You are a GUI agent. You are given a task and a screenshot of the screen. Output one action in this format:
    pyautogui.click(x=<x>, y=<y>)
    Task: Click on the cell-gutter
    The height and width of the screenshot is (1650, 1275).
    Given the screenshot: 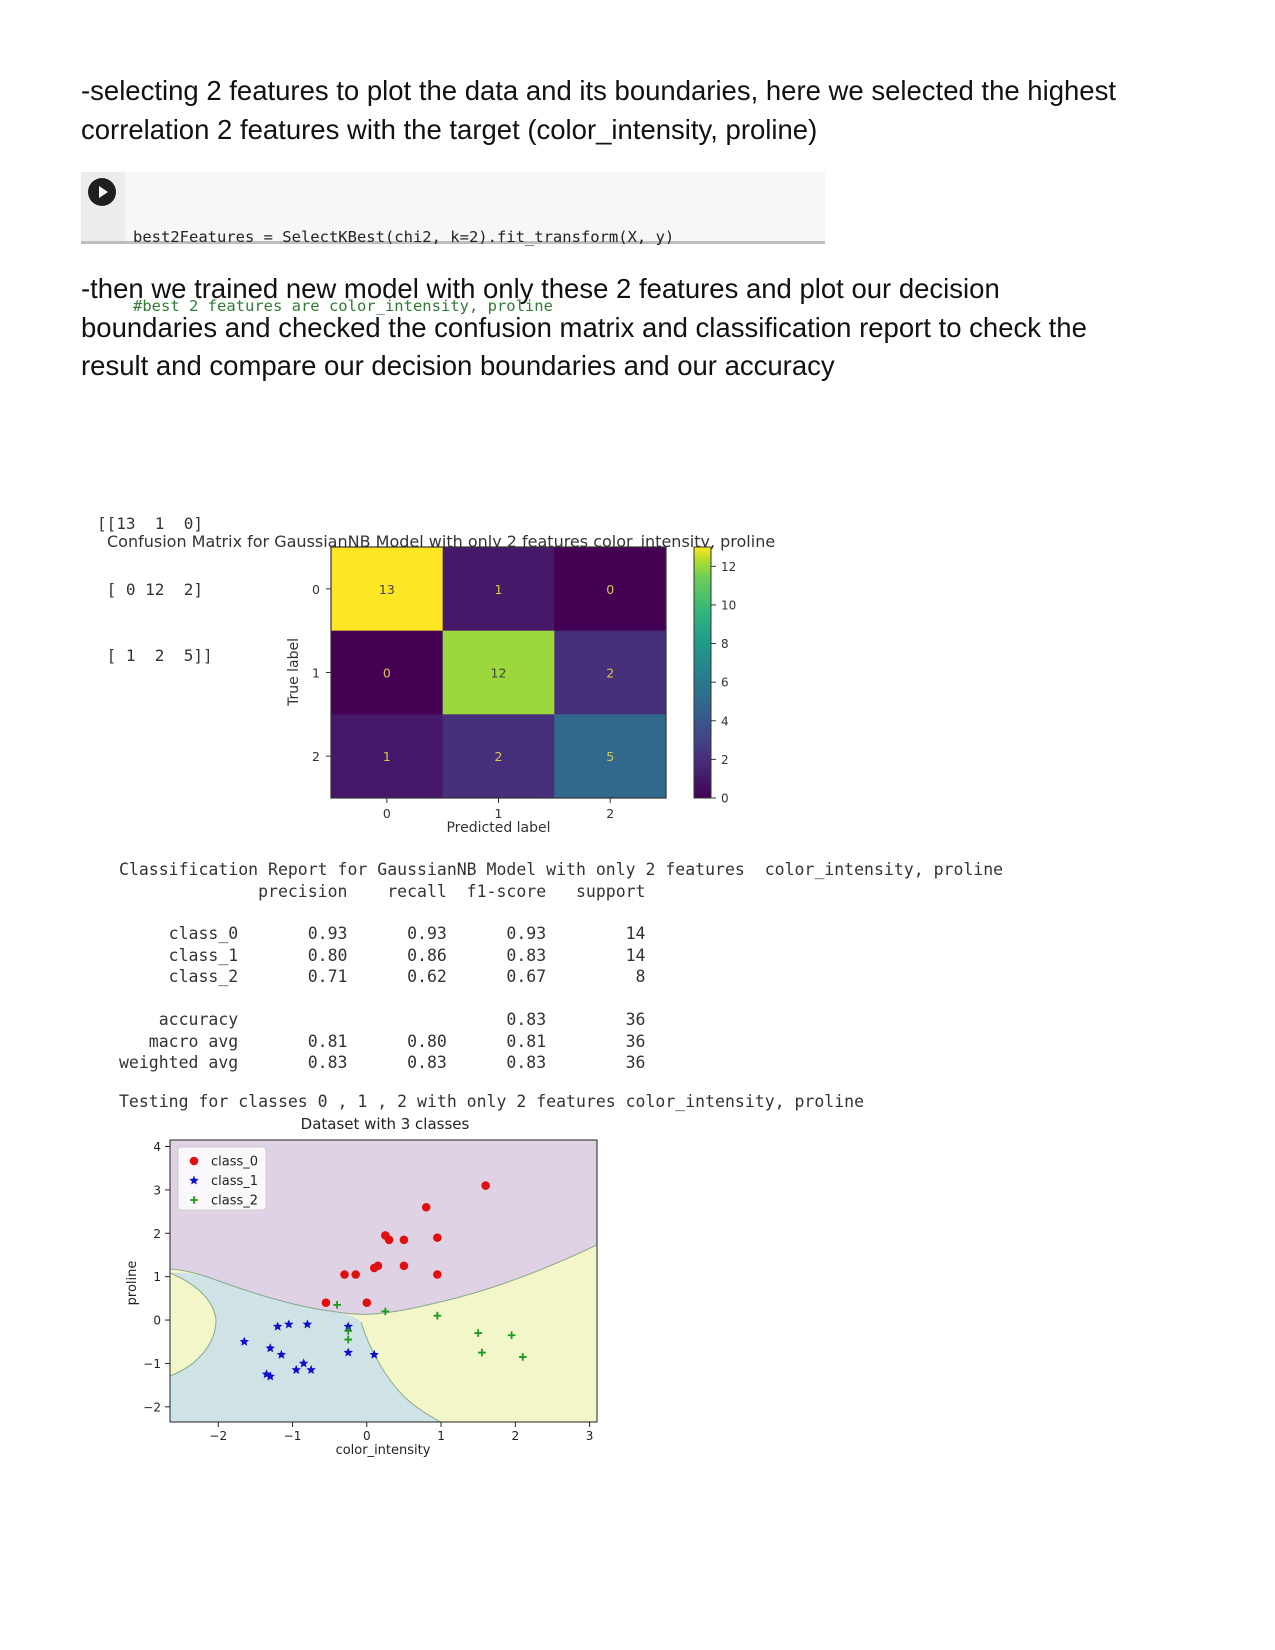 What is the action you would take?
    pyautogui.click(x=103, y=206)
    